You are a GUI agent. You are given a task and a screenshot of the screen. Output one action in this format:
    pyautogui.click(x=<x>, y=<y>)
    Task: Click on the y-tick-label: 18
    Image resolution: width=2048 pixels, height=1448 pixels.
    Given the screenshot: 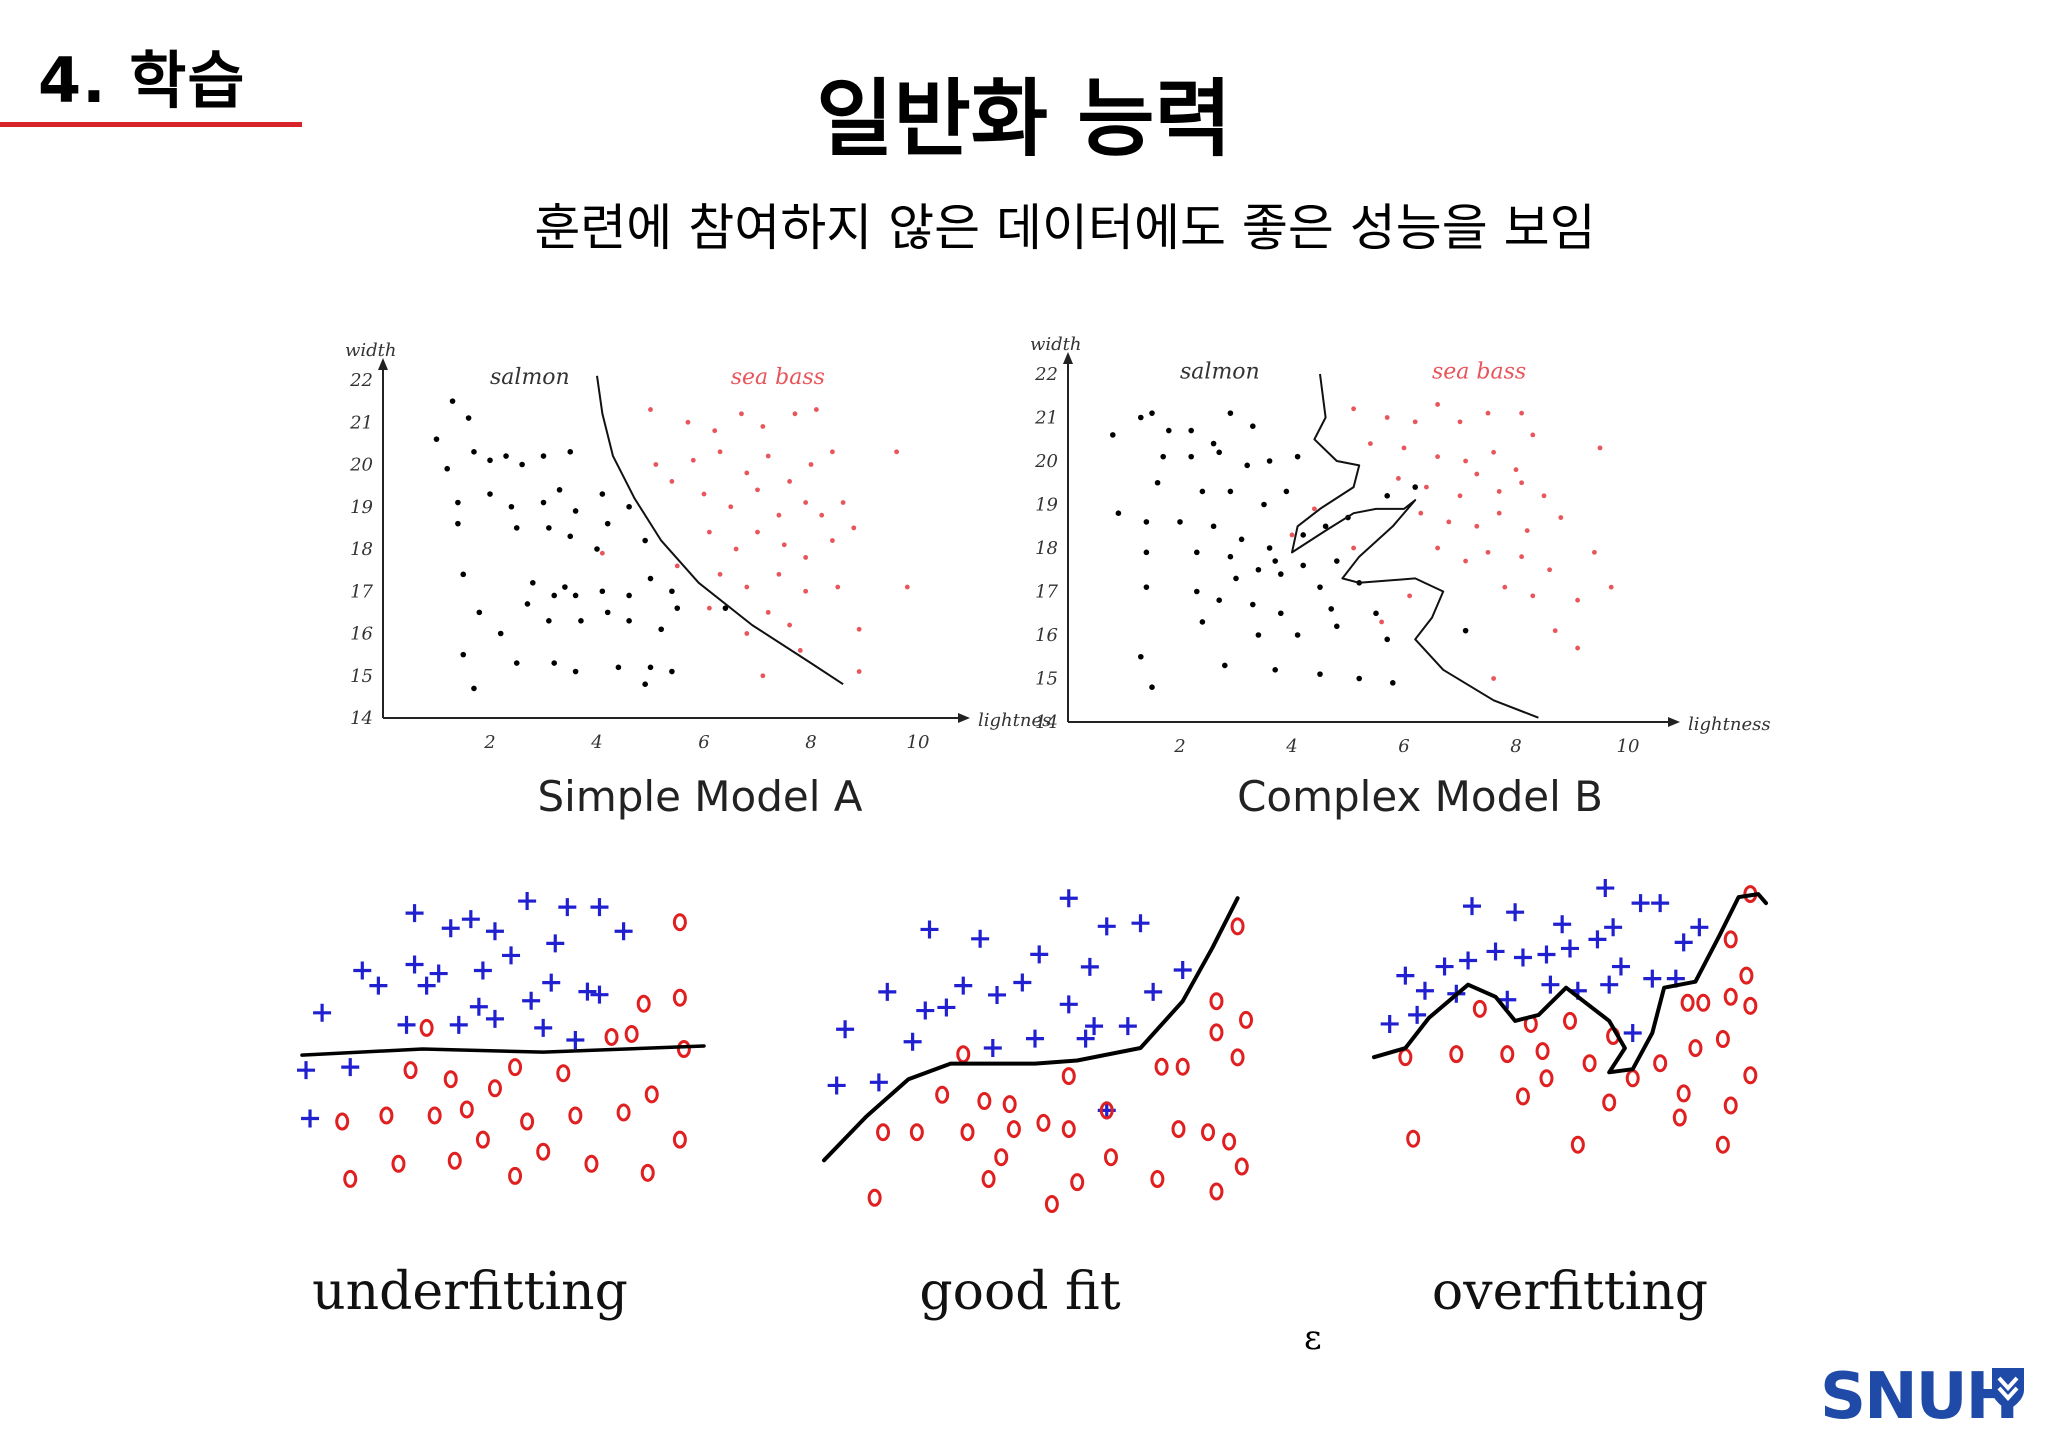 What is the action you would take?
    pyautogui.click(x=1046, y=548)
    